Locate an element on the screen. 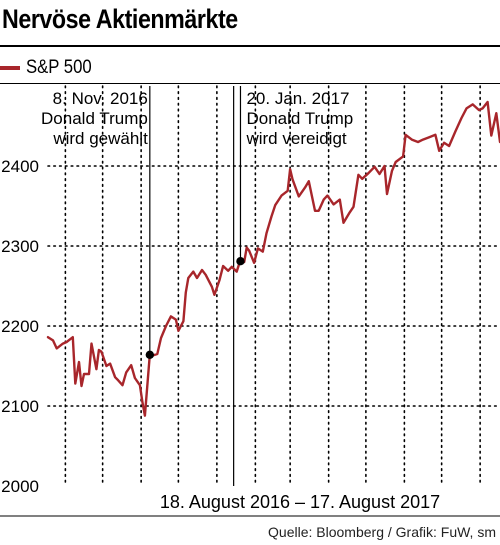 This screenshot has height=545, width=500. y-tick-label: 2000 is located at coordinates (20, 486).